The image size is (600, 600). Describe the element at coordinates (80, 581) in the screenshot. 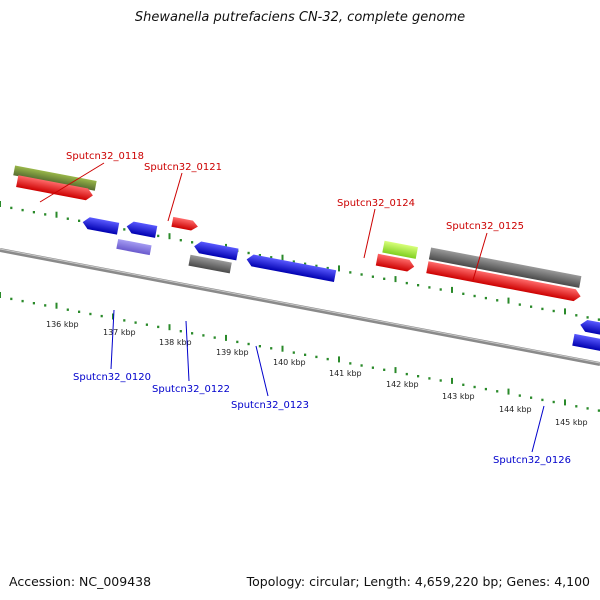

I see `accession-text: Accession: NC_009438` at that location.